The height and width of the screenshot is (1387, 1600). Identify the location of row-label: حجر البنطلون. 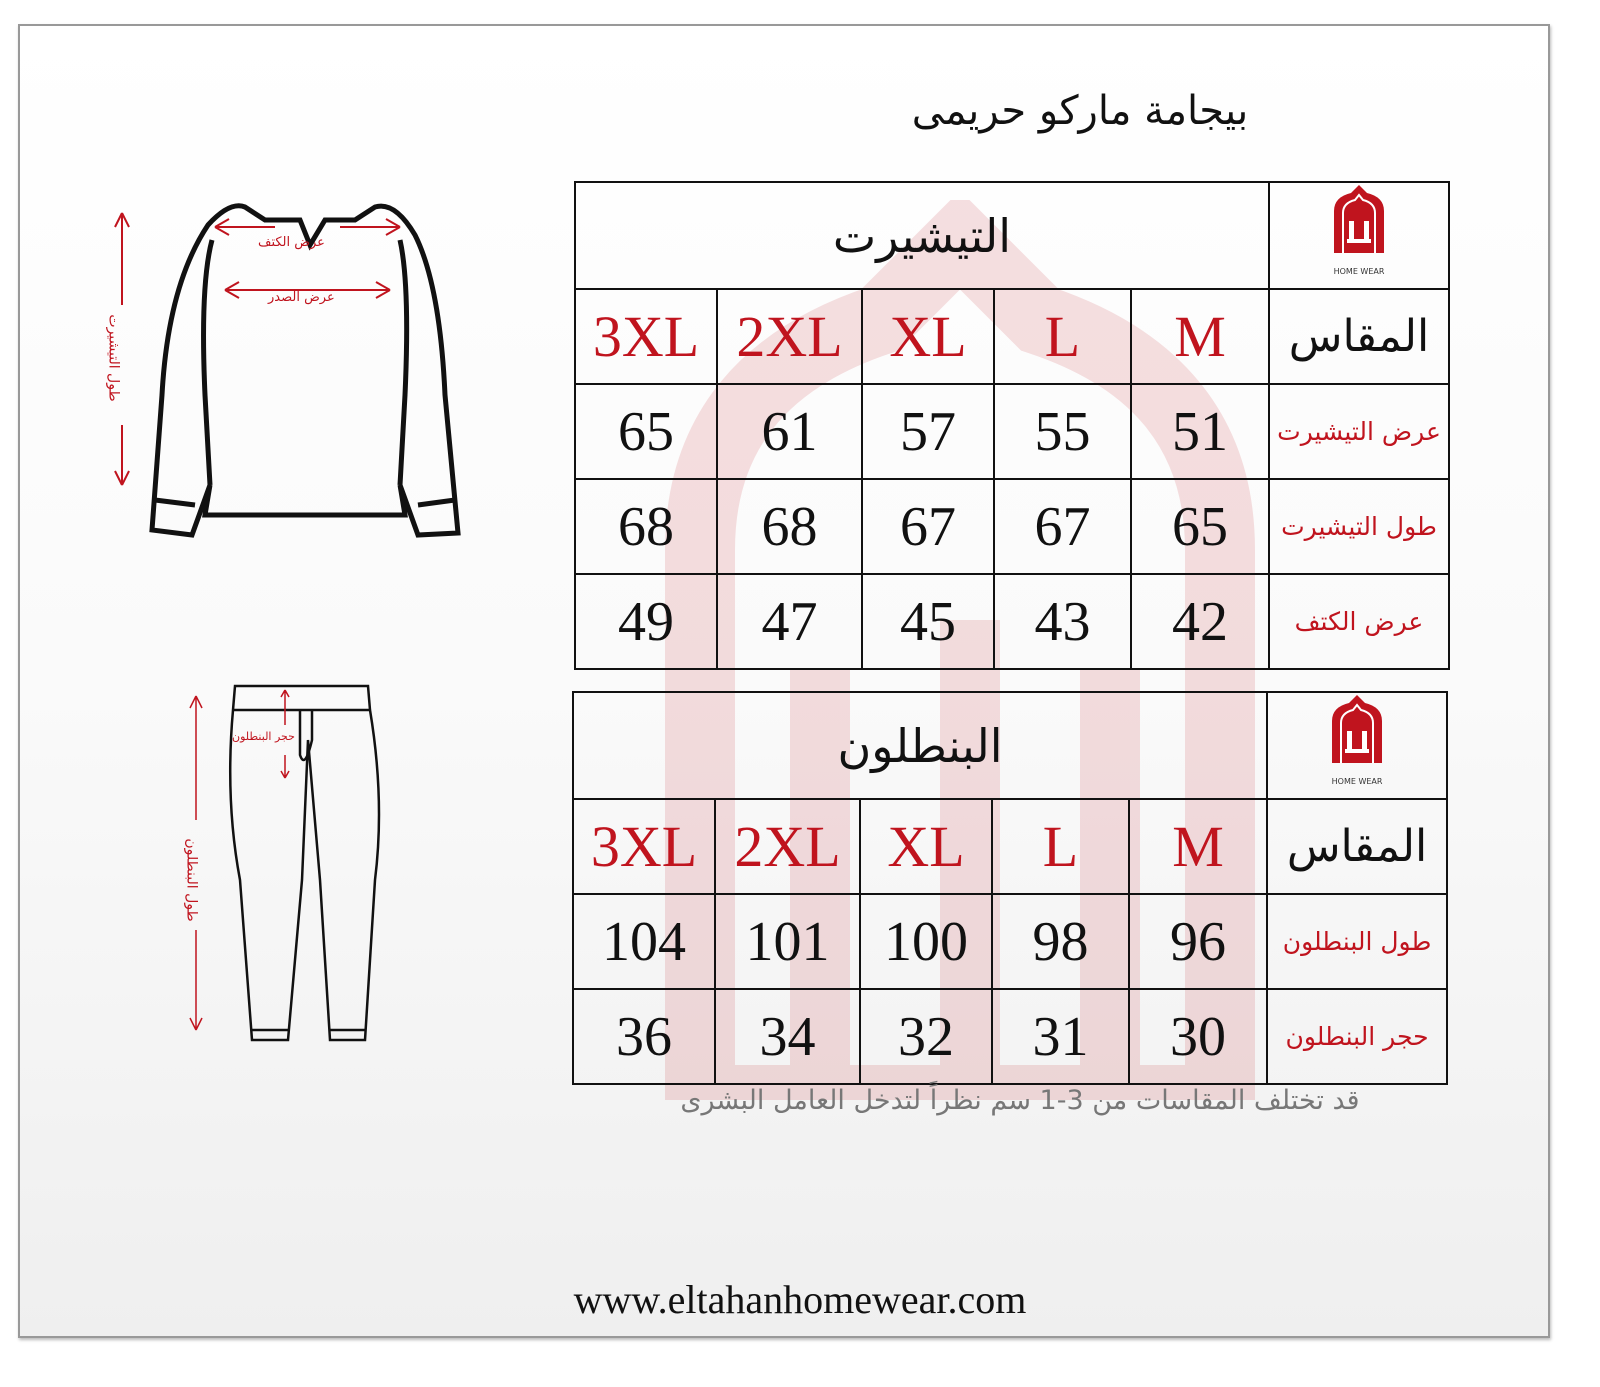
(1357, 1036).